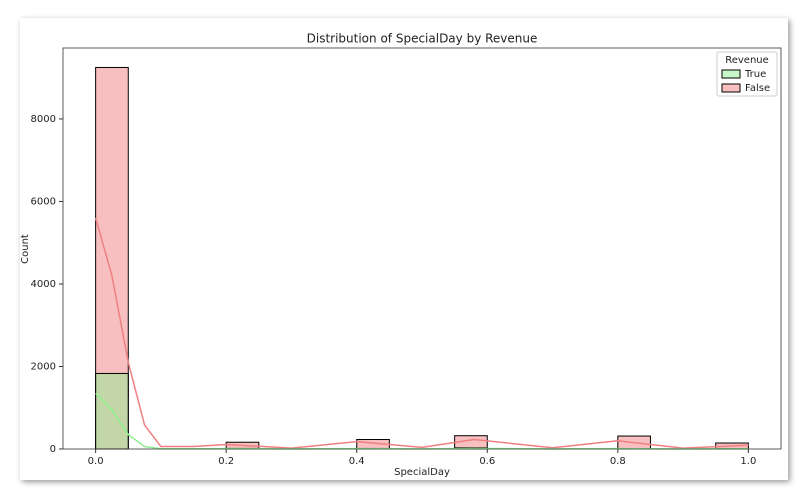 This screenshot has width=811, height=501. Describe the element at coordinates (357, 461) in the screenshot. I see `x-tick-label: 0.4` at that location.